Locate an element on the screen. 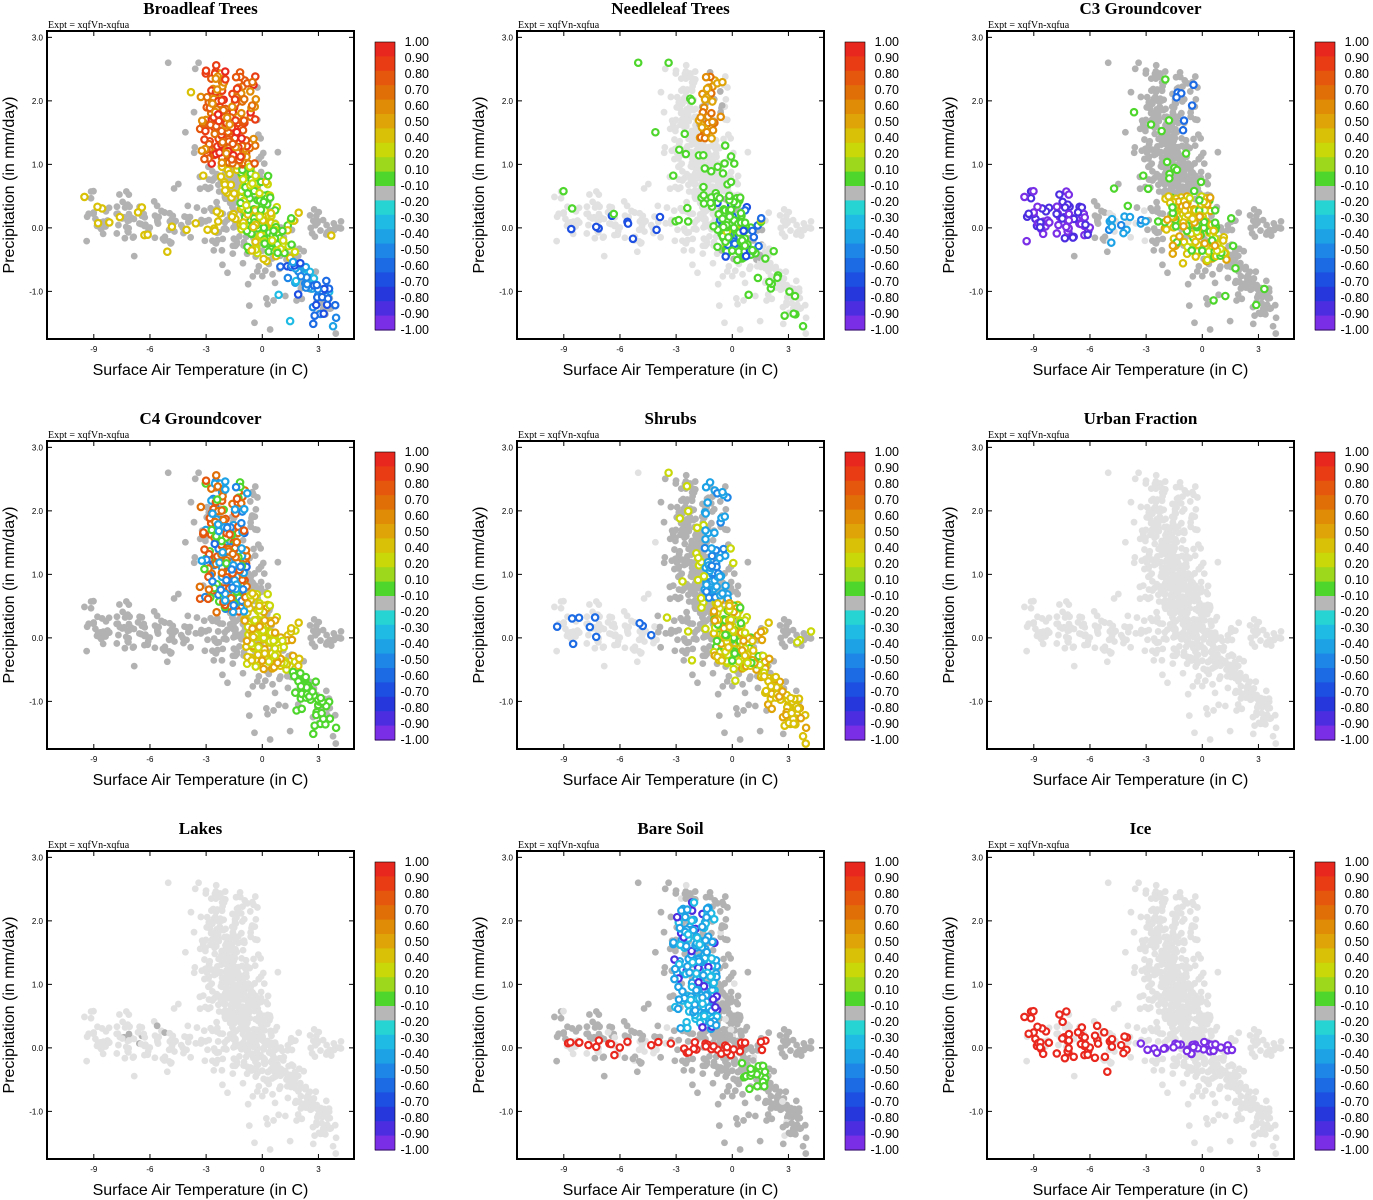 The width and height of the screenshot is (1373, 1200). colorbar-label: 0.90 is located at coordinates (887, 58).